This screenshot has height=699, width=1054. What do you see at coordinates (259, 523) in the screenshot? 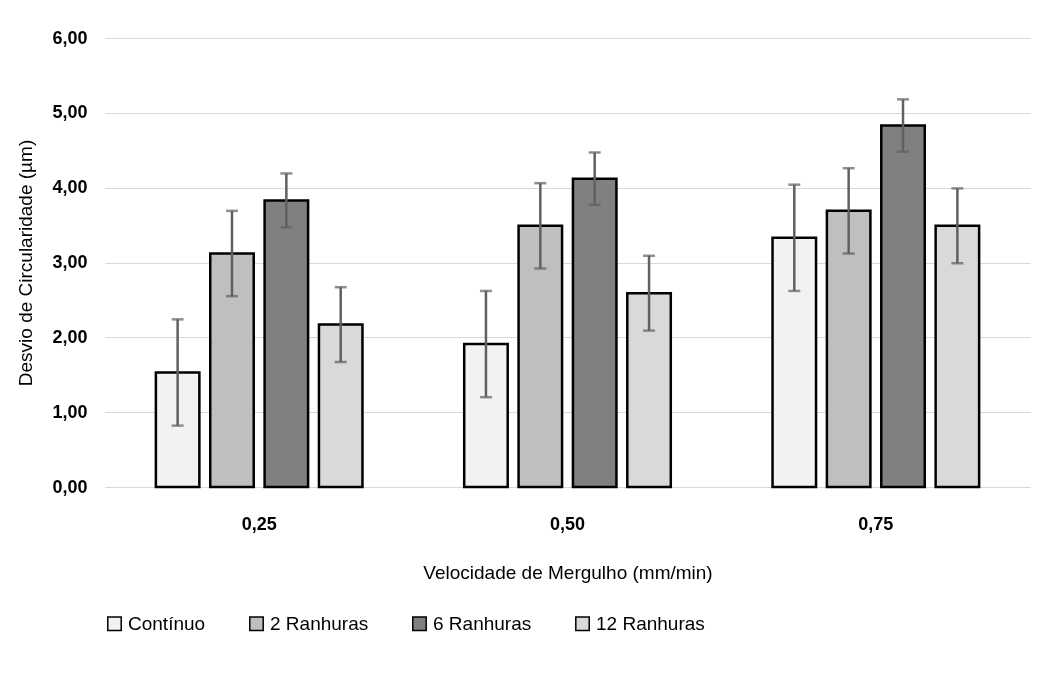
I see `x-tick-label: 0,25` at bounding box center [259, 523].